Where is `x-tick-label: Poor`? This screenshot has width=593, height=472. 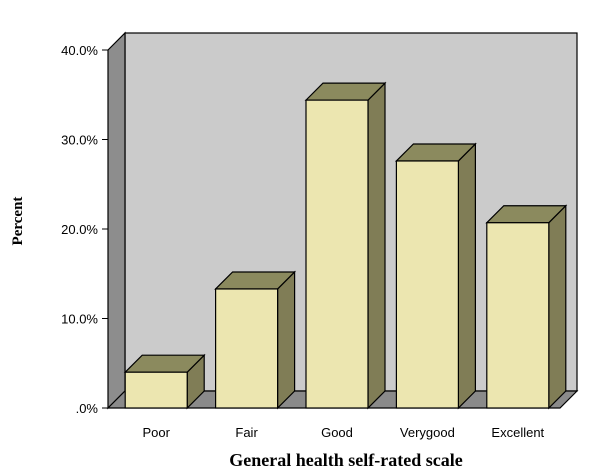
x-tick-label: Poor is located at coordinates (156, 432).